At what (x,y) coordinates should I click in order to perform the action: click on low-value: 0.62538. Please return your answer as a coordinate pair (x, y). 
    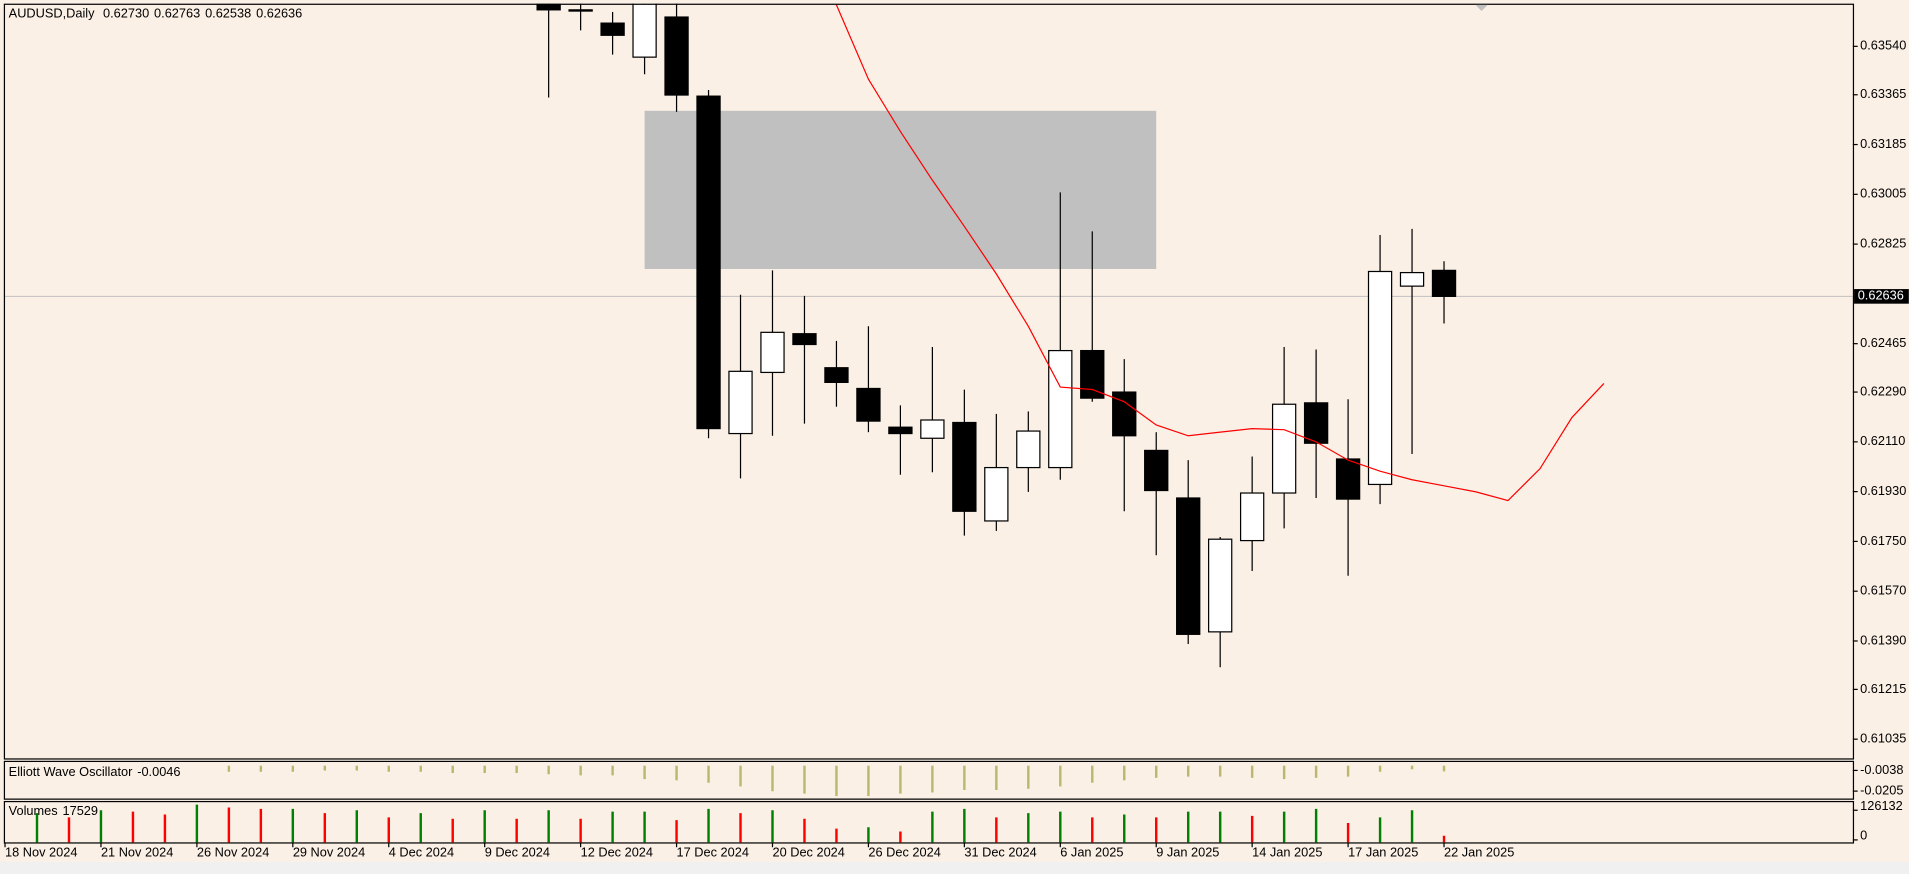
    Looking at the image, I should click on (228, 13).